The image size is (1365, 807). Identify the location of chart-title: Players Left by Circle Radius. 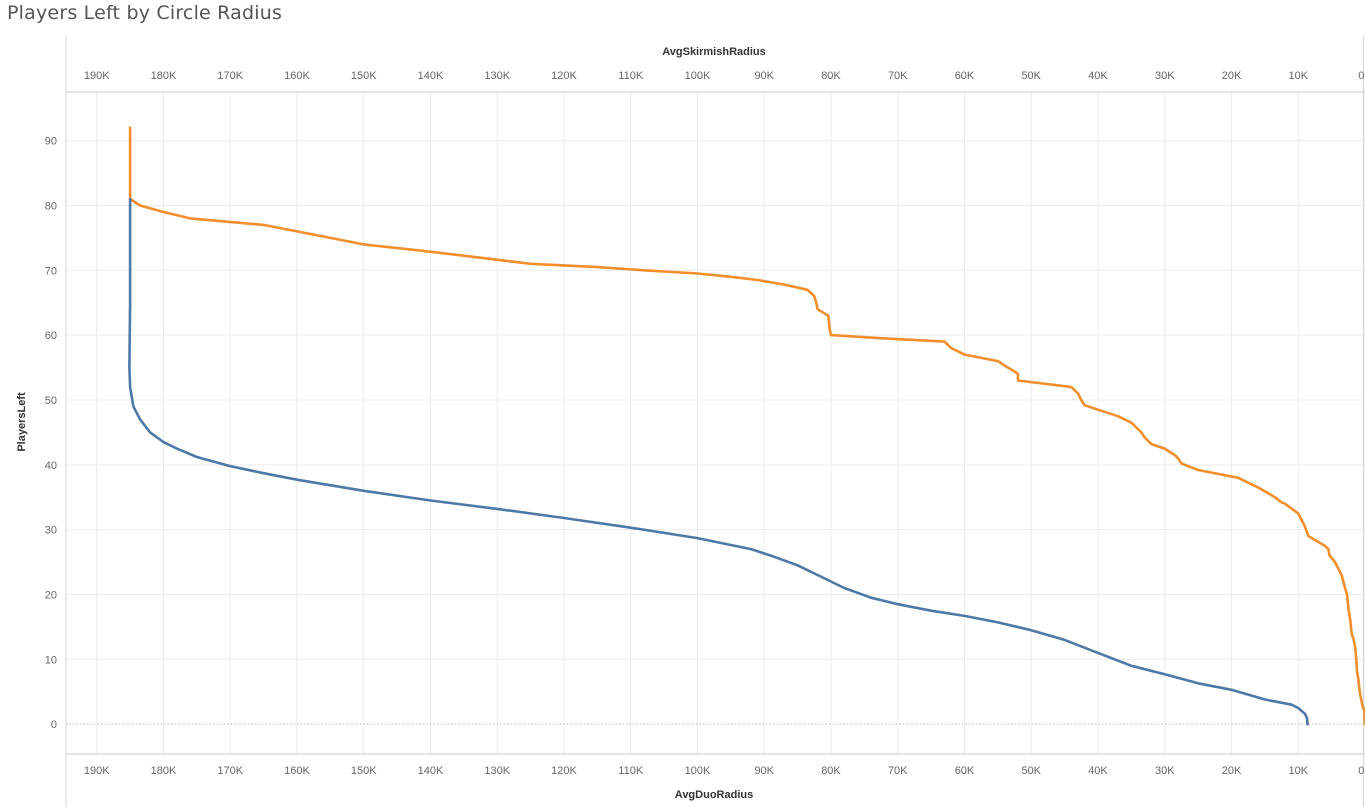
(145, 13).